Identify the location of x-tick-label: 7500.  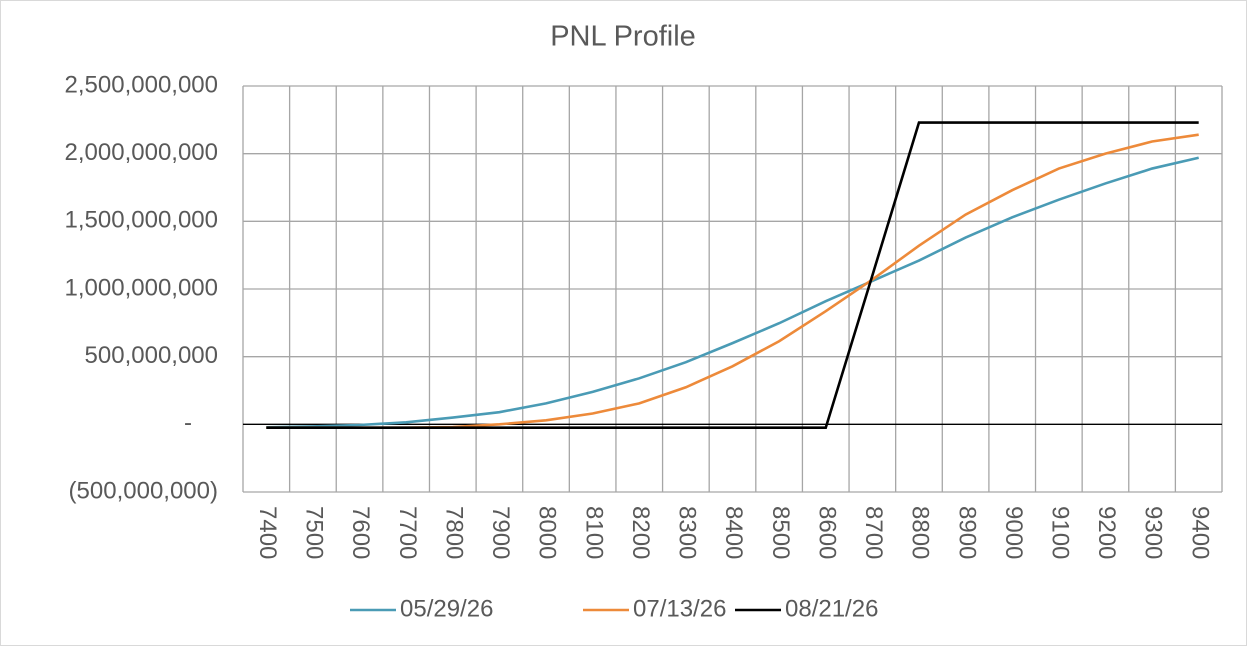
(314, 532).